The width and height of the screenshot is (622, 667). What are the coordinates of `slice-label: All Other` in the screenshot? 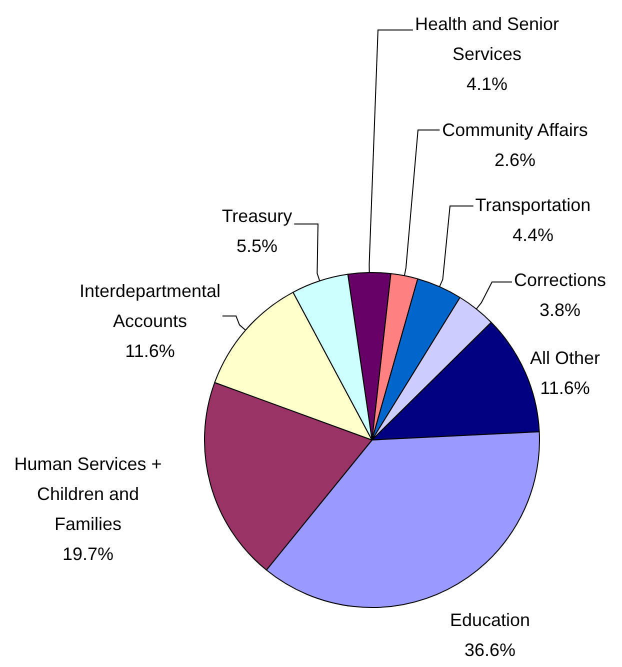 It's located at (565, 358).